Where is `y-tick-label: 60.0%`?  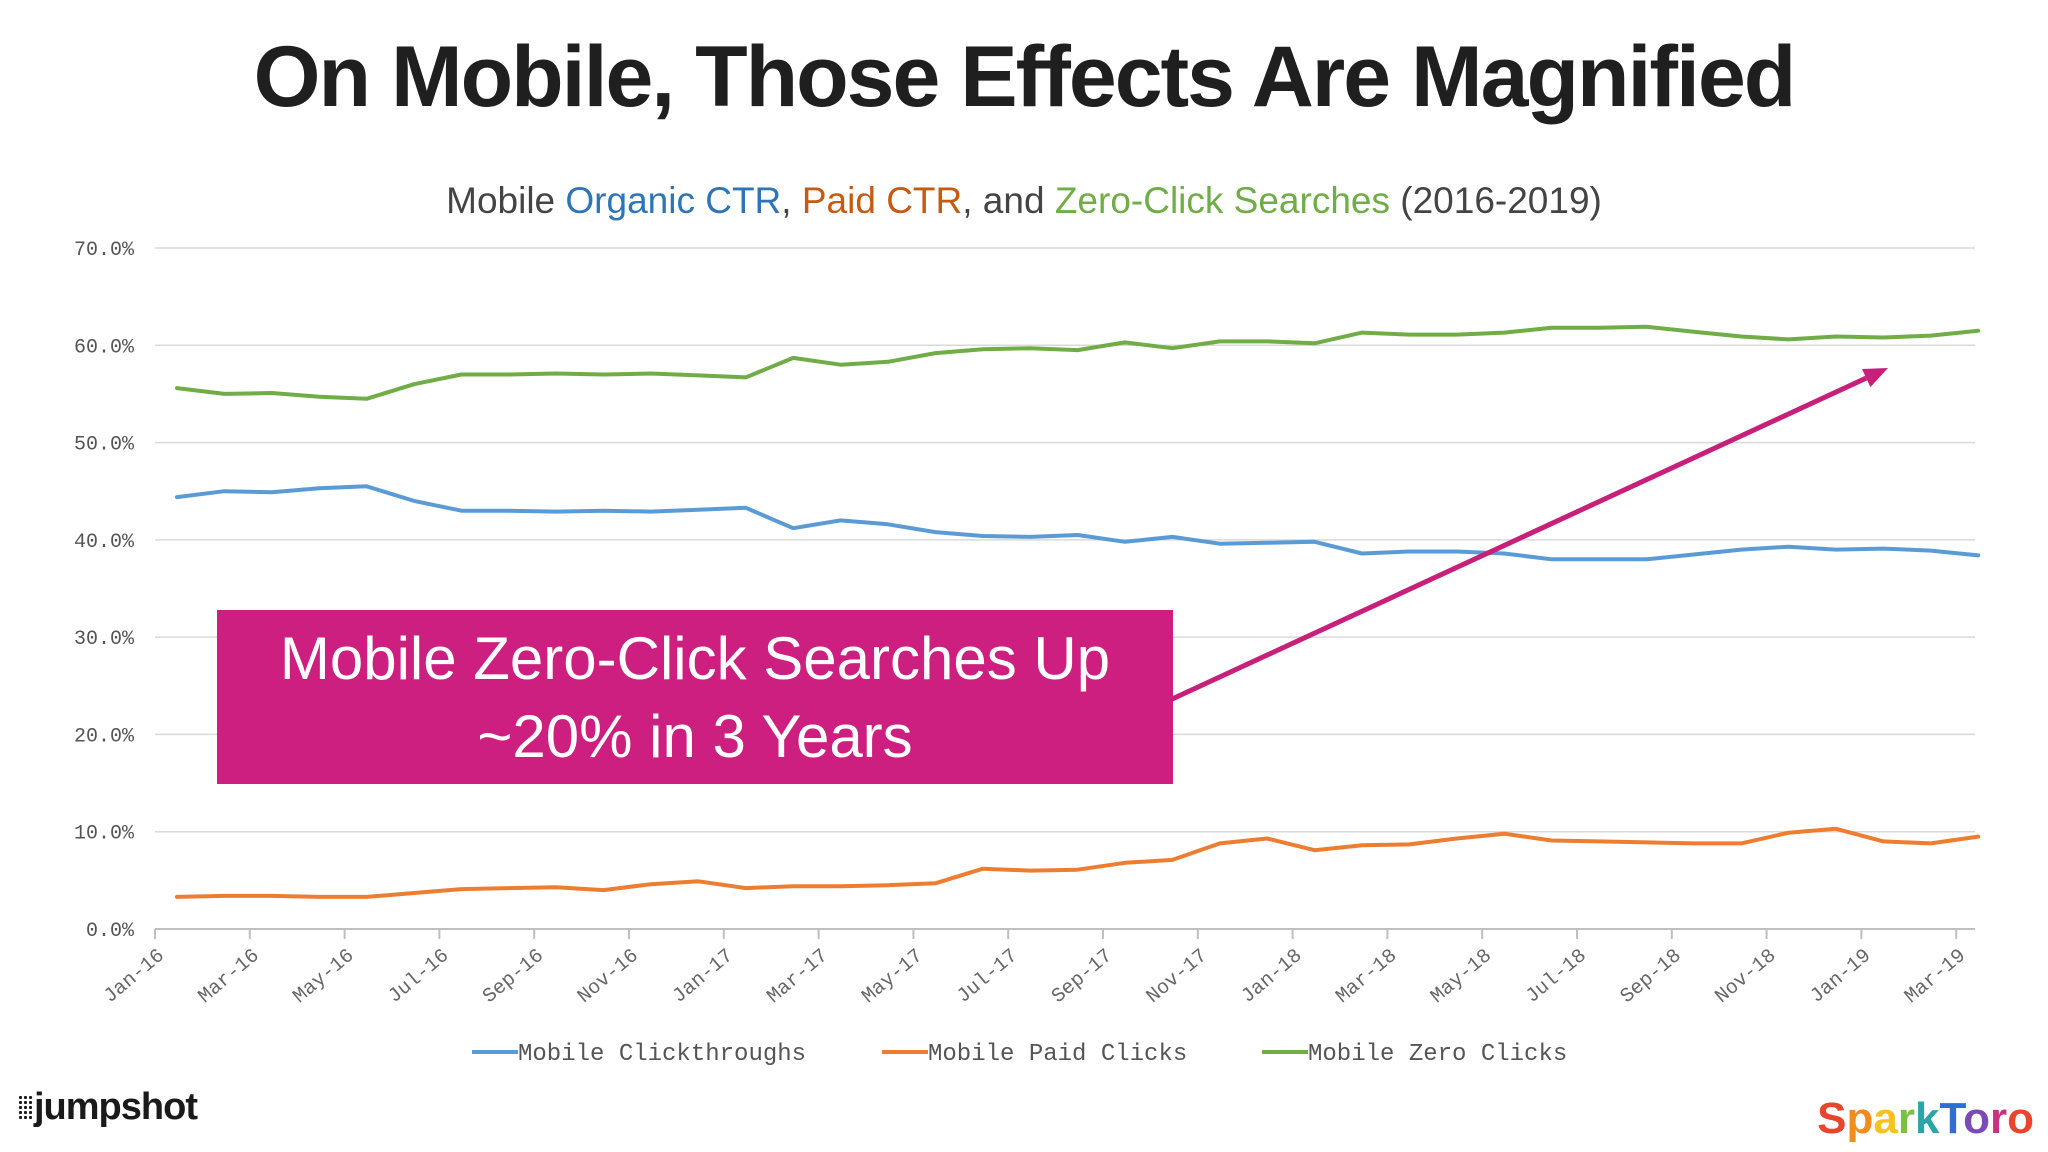
y-tick-label: 60.0% is located at coordinates (104, 347).